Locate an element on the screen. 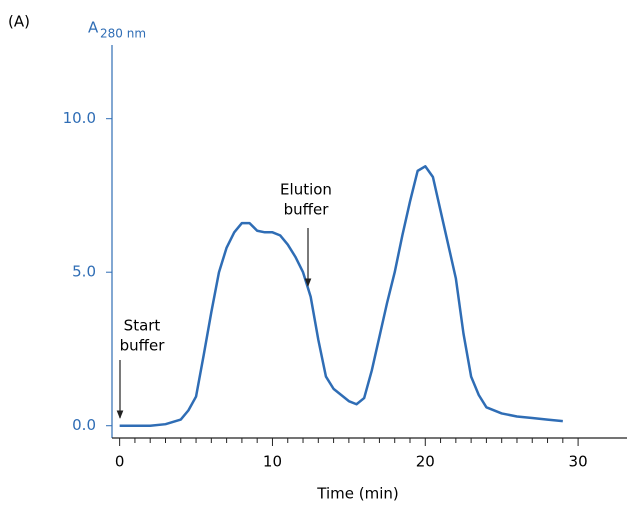  y-axis-label: A is located at coordinates (93, 28).